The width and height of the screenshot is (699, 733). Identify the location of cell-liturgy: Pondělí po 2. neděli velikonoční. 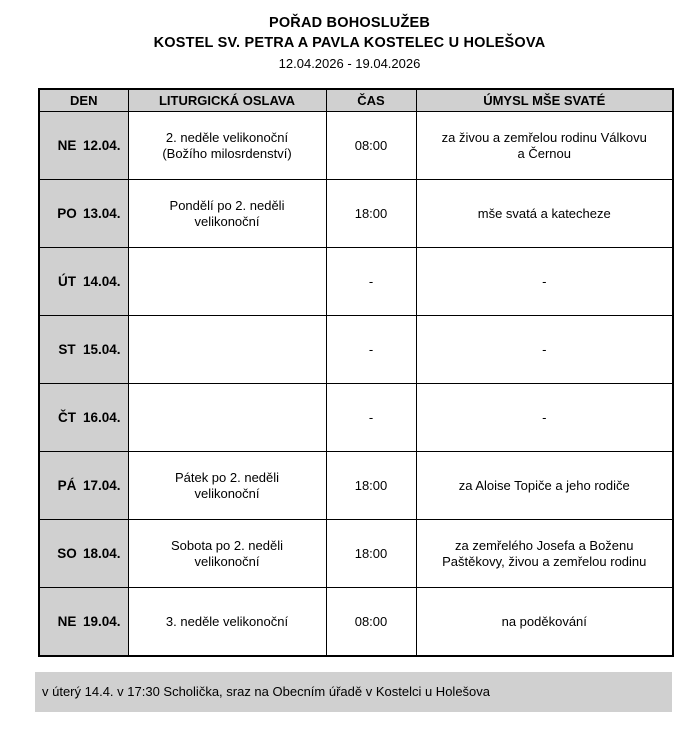
(227, 213).